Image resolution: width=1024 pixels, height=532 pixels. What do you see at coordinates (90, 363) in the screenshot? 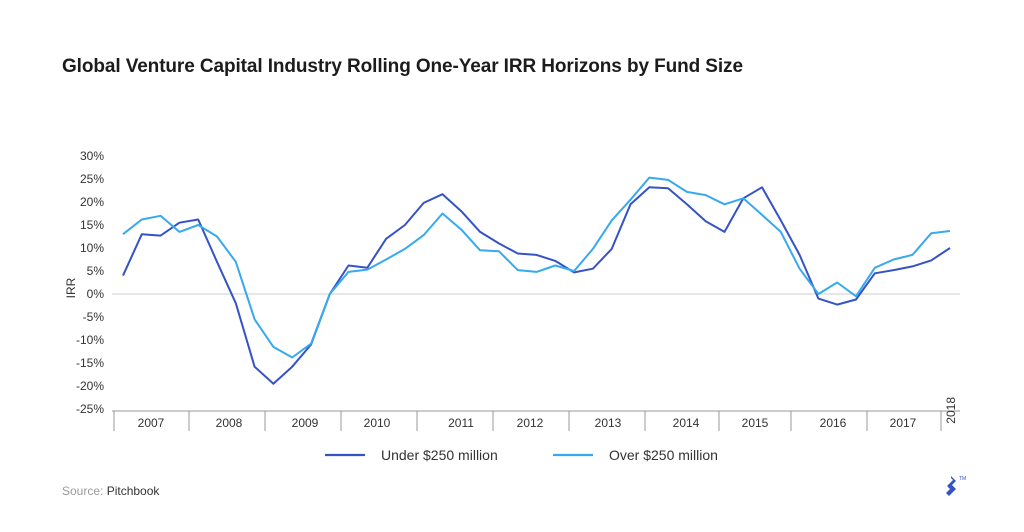
I see `y-tick-label: -15%` at bounding box center [90, 363].